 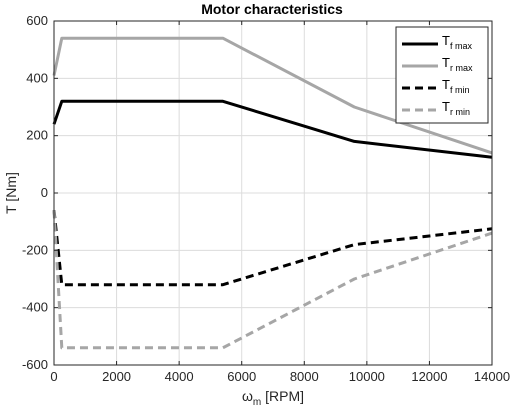 What do you see at coordinates (492, 376) in the screenshot?
I see `x-tick-label: 14000` at bounding box center [492, 376].